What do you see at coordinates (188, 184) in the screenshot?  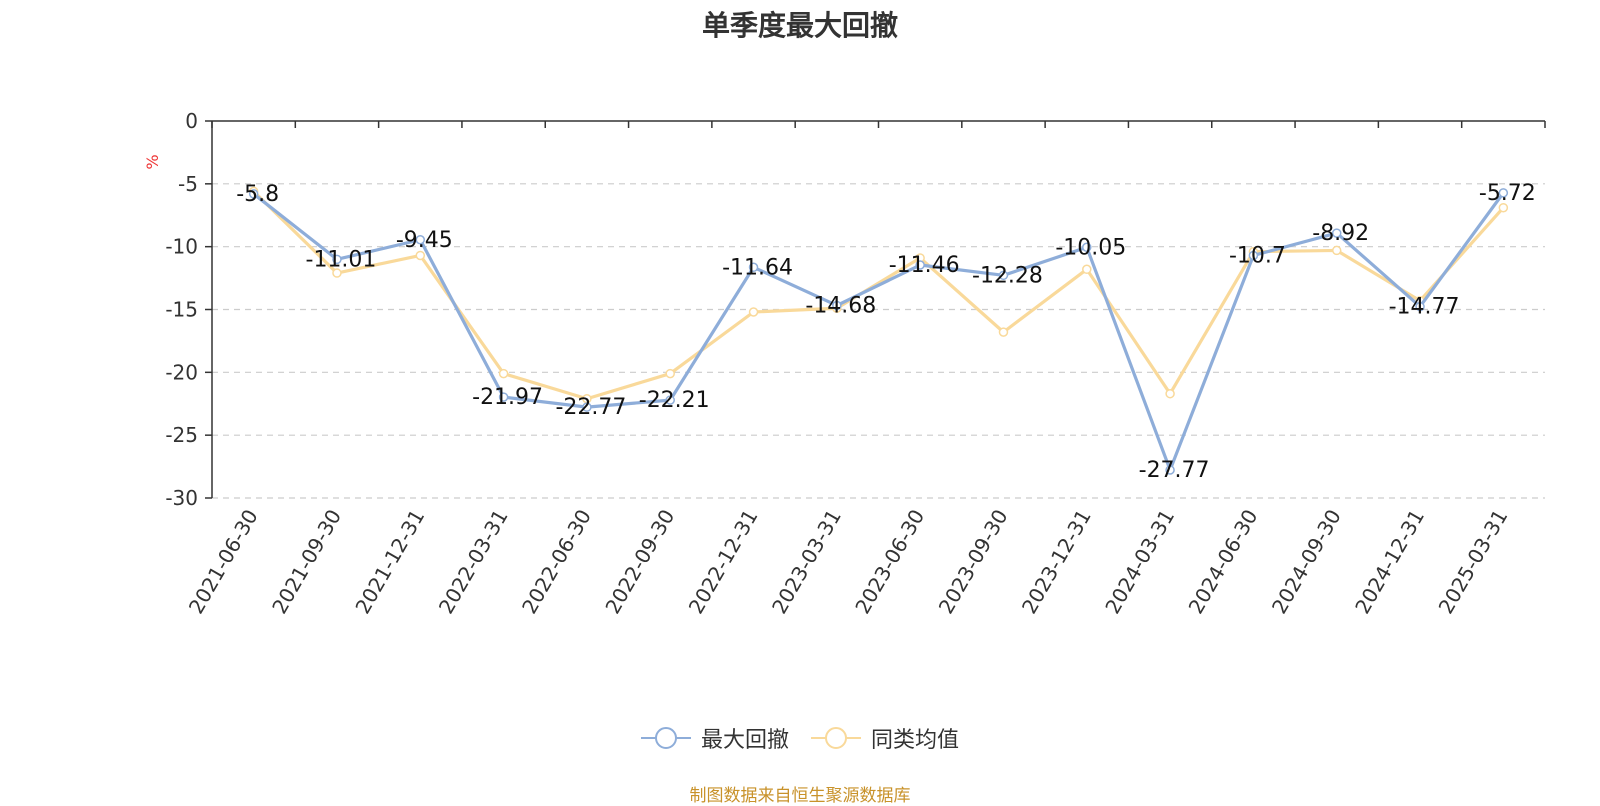 I see `y-tick-label: -5` at bounding box center [188, 184].